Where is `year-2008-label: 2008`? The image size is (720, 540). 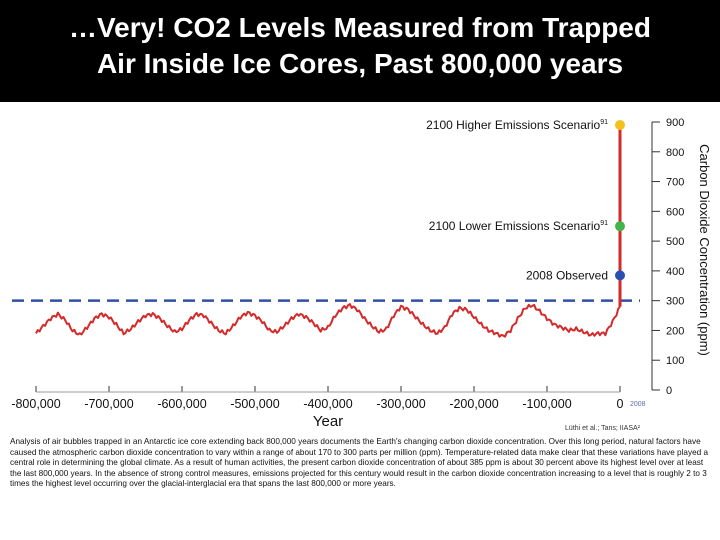 year-2008-label: 2008 is located at coordinates (638, 404).